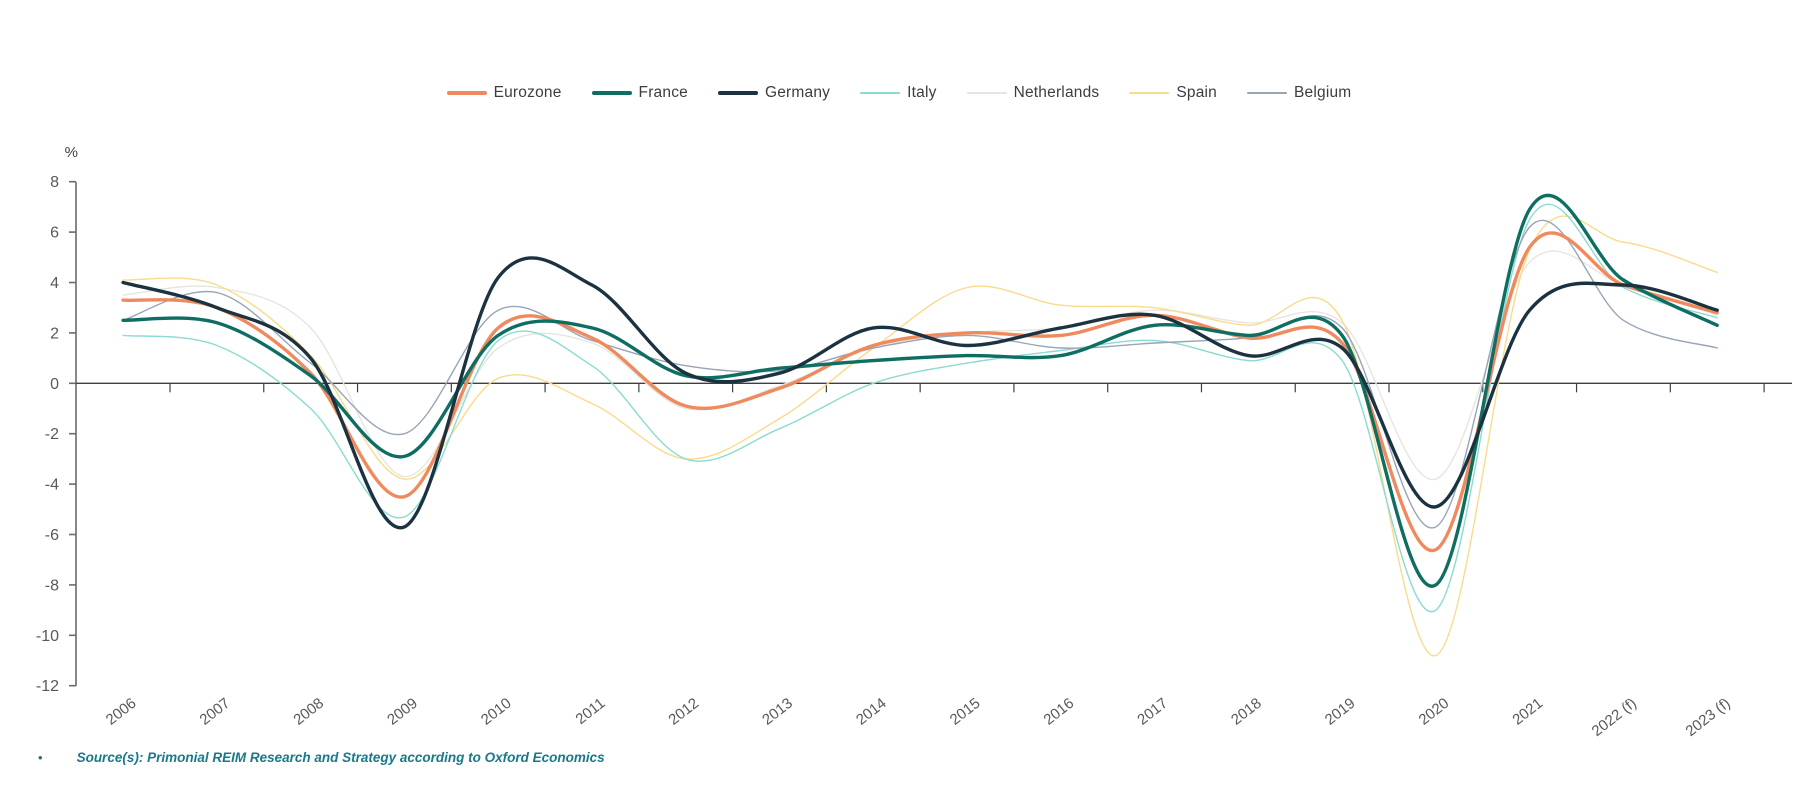 This screenshot has width=1798, height=805. I want to click on legend-item-italy: Italy, so click(898, 93).